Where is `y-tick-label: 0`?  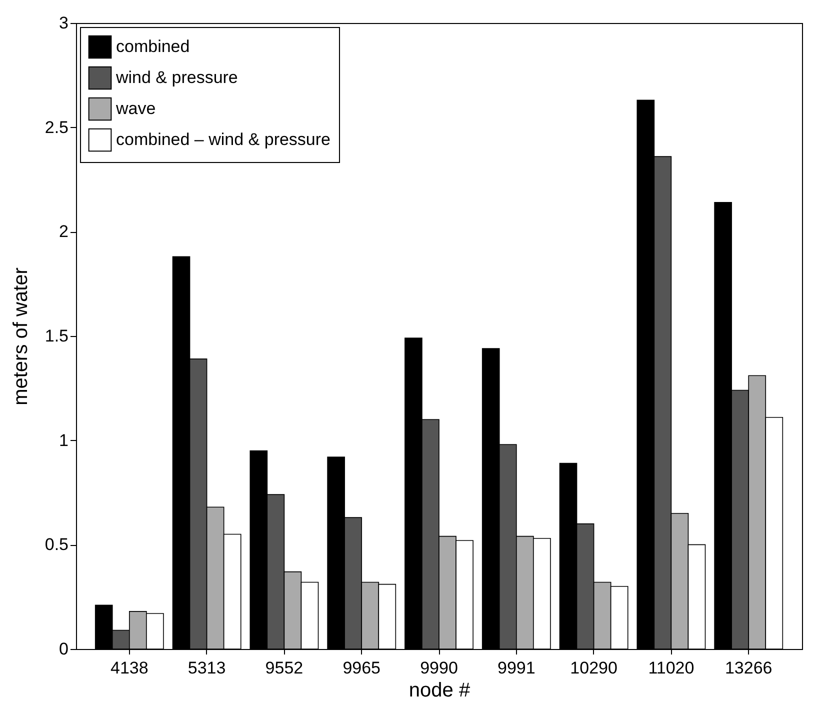
y-tick-label: 0 is located at coordinates (63, 649).